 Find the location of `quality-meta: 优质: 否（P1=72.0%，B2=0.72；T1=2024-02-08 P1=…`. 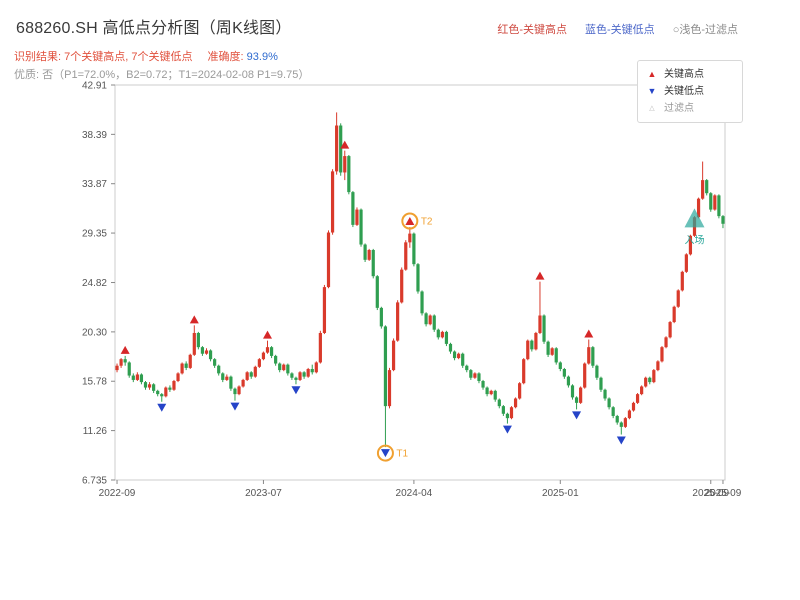

quality-meta: 优质: 否（P1=72.0%，B2=0.72；T1=2024-02-08 P1=… is located at coordinates (162, 75).